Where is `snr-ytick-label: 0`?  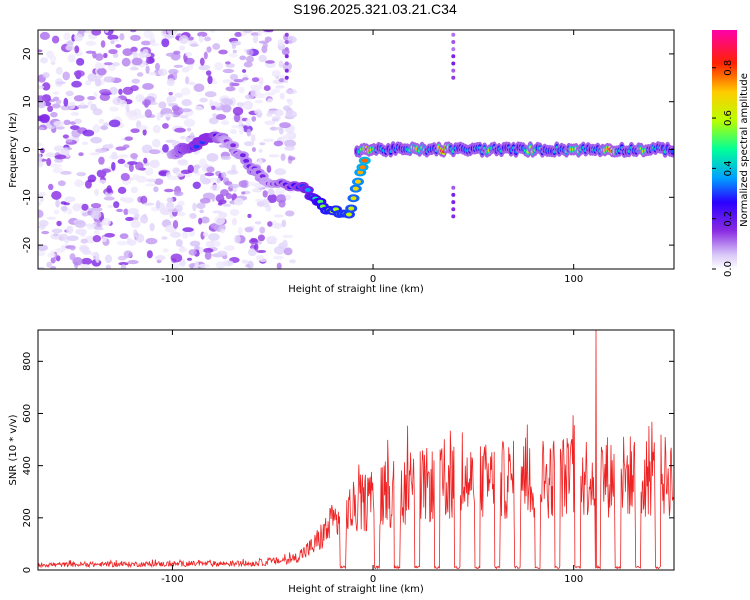 snr-ytick-label: 0 is located at coordinates (27, 570).